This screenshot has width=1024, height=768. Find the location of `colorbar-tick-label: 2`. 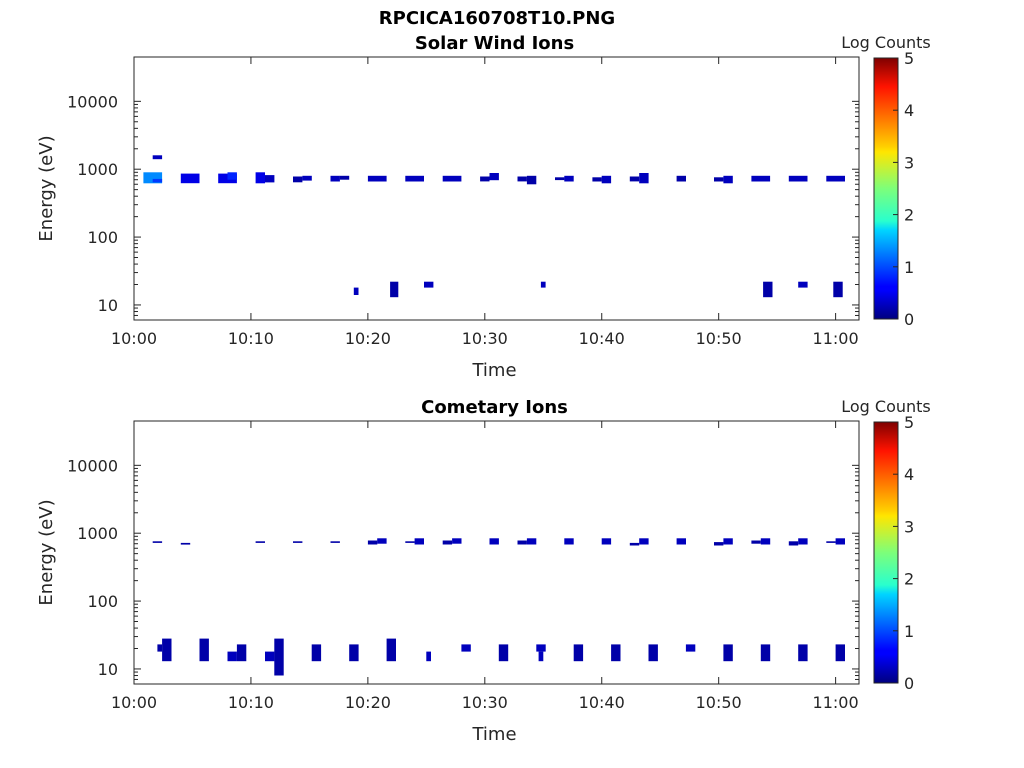

colorbar-tick-label: 2 is located at coordinates (909, 579).